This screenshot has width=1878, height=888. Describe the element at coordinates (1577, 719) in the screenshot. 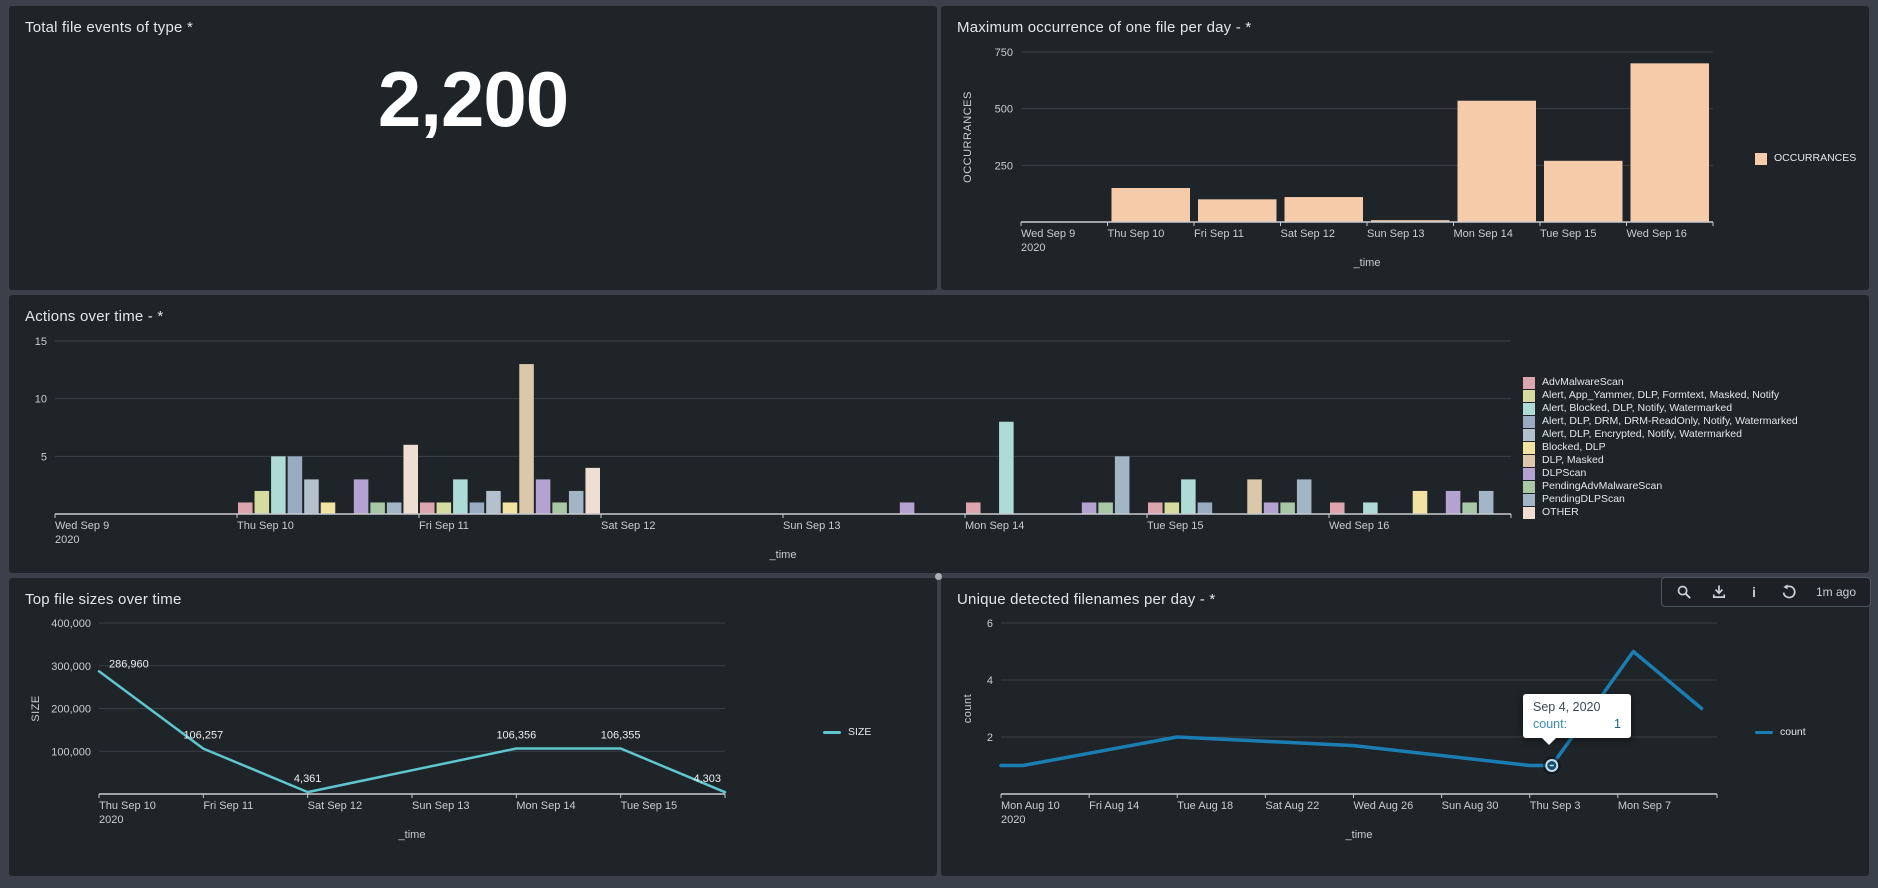

I see `chart-tooltip: Sep 4, 2020 count: 1` at that location.